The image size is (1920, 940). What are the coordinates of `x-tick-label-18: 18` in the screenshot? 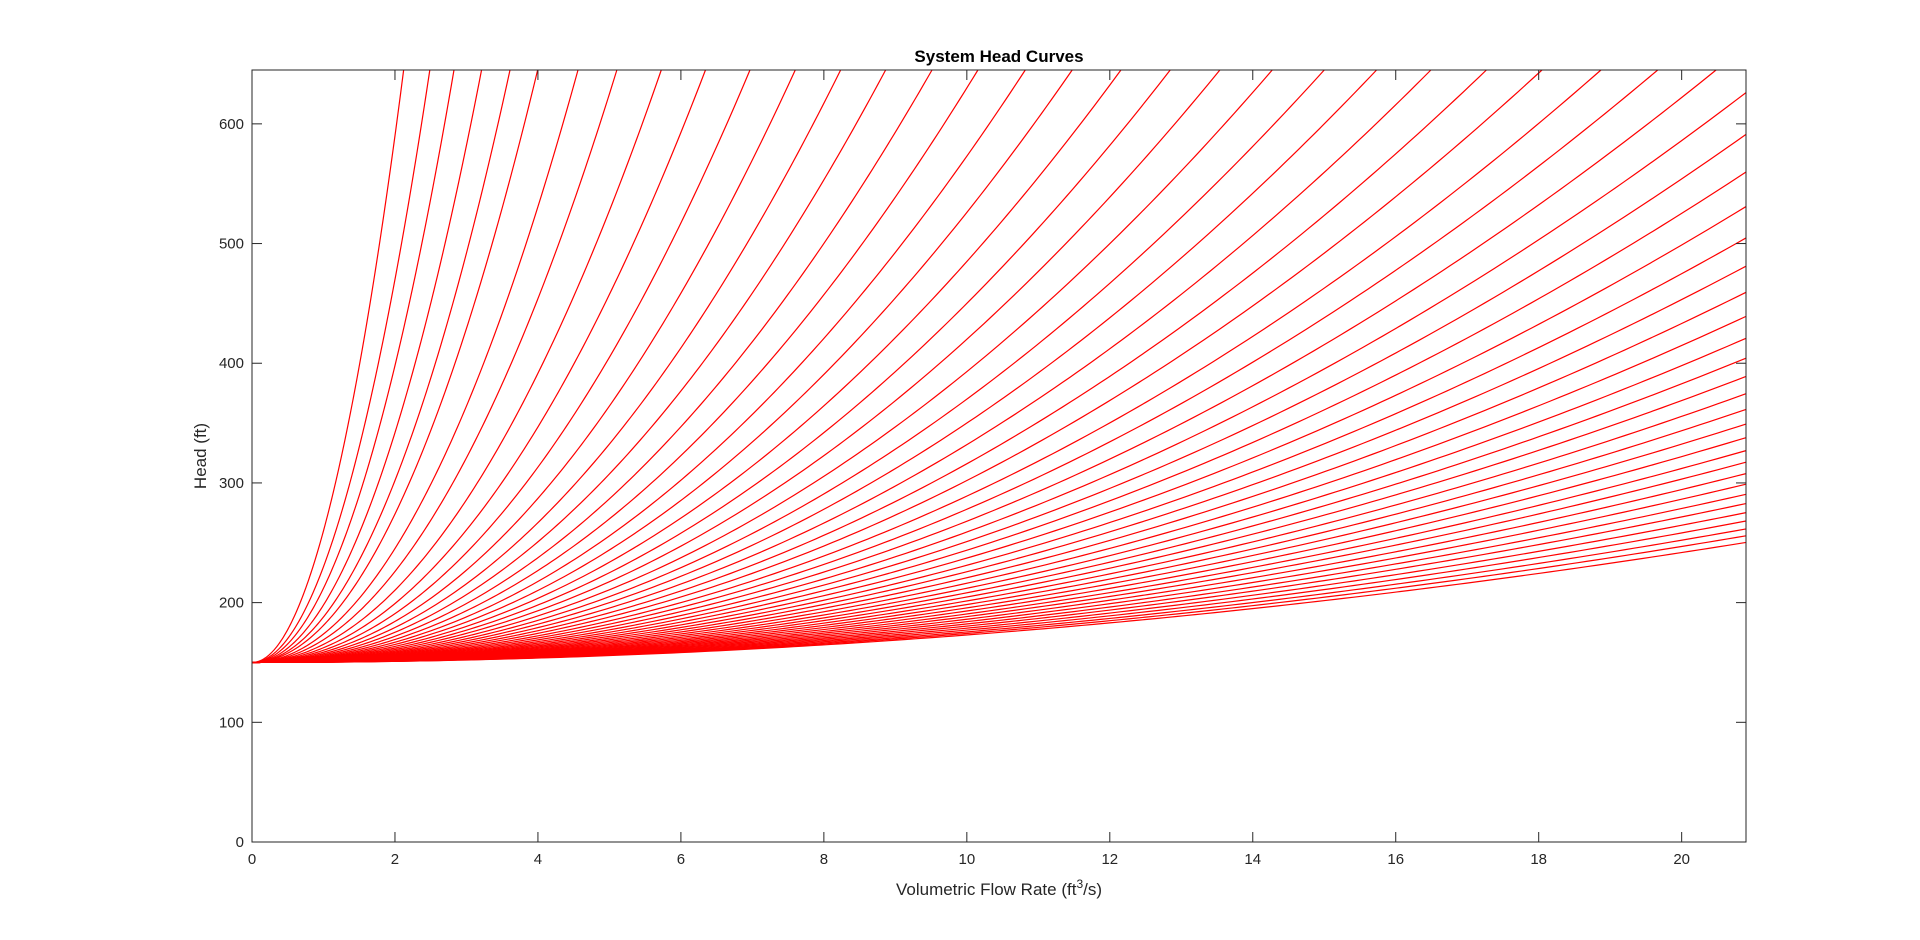 It's located at (1538, 859).